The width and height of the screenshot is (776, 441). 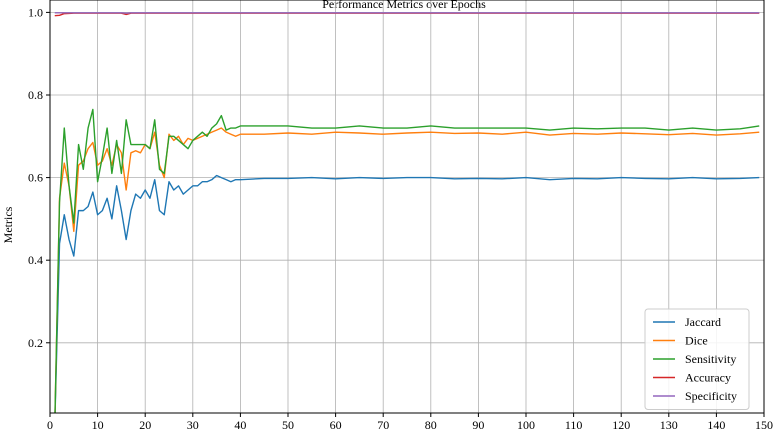 What do you see at coordinates (716, 425) in the screenshot?
I see `x-tick-label: 140` at bounding box center [716, 425].